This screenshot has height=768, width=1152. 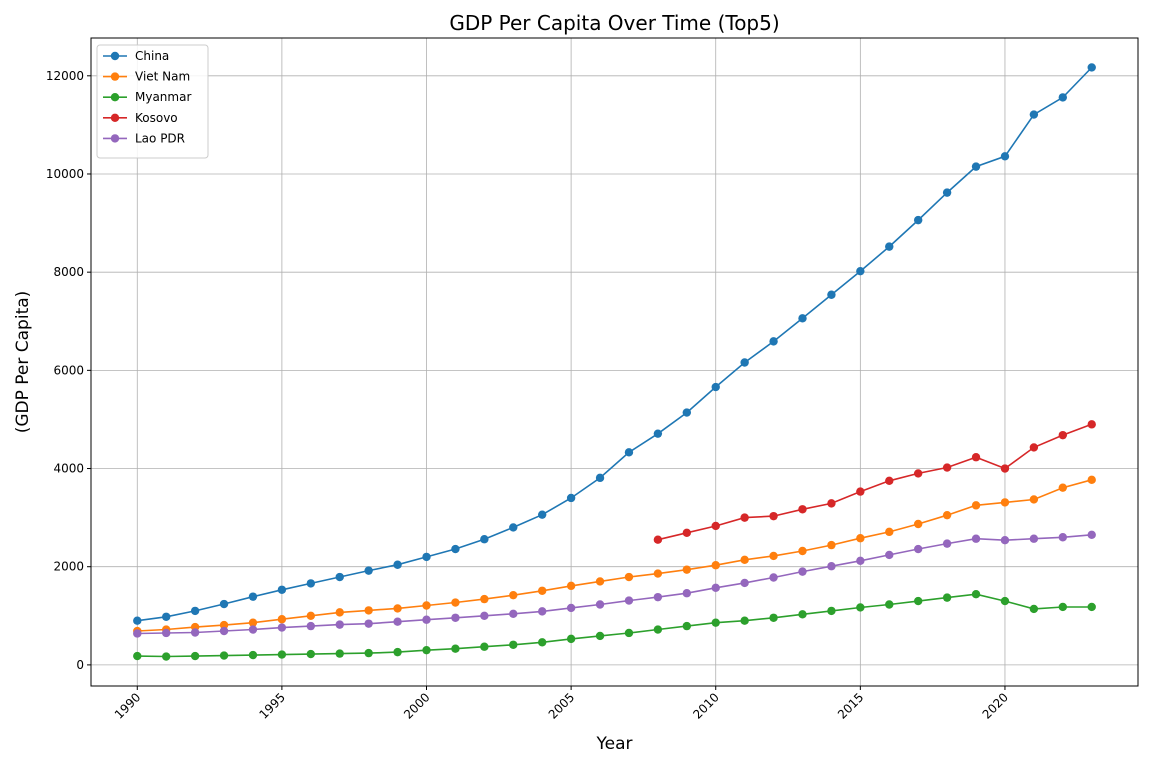 I want to click on x-tick-label: 2005, so click(x=561, y=705).